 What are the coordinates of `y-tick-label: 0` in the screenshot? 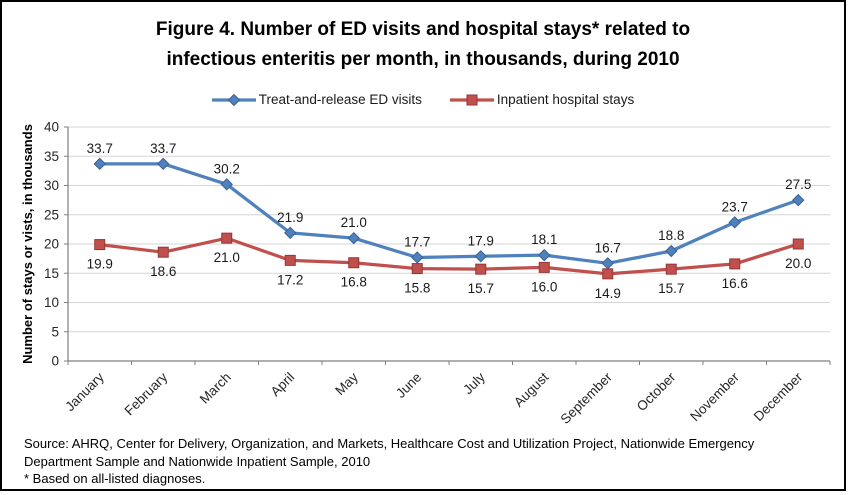 It's located at (55, 361).